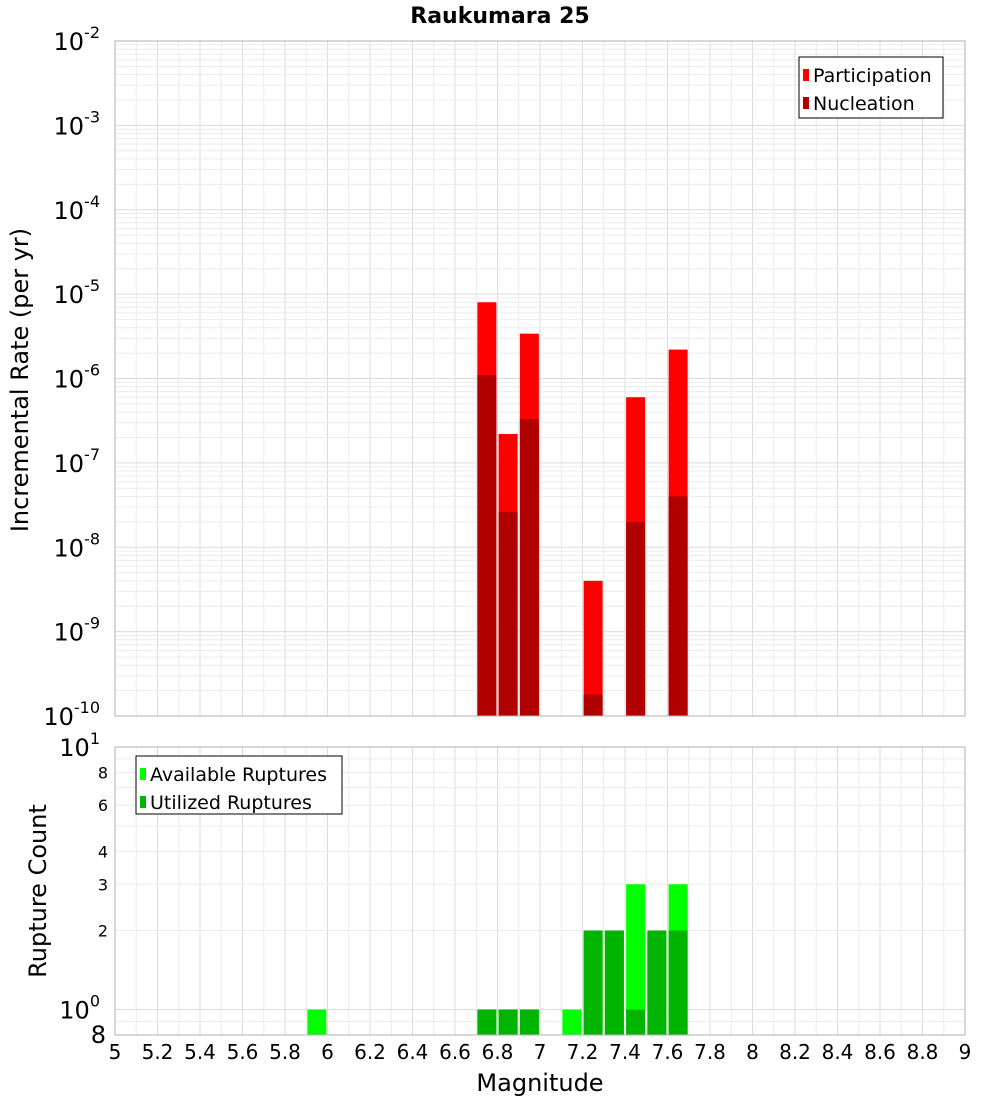  What do you see at coordinates (455, 1052) in the screenshot?
I see `x-tick-label: 6.6` at bounding box center [455, 1052].